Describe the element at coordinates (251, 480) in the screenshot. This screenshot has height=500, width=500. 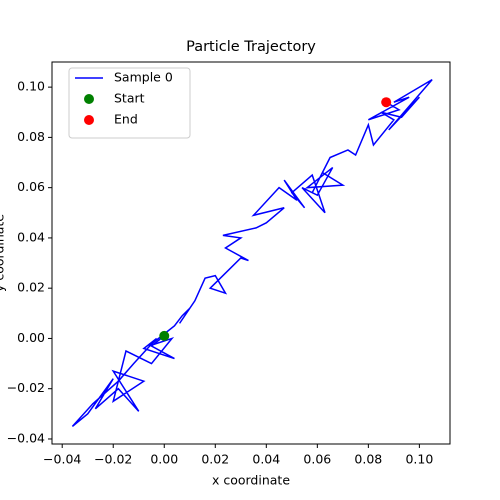
I see `x-axis-label: x coordinate` at that location.